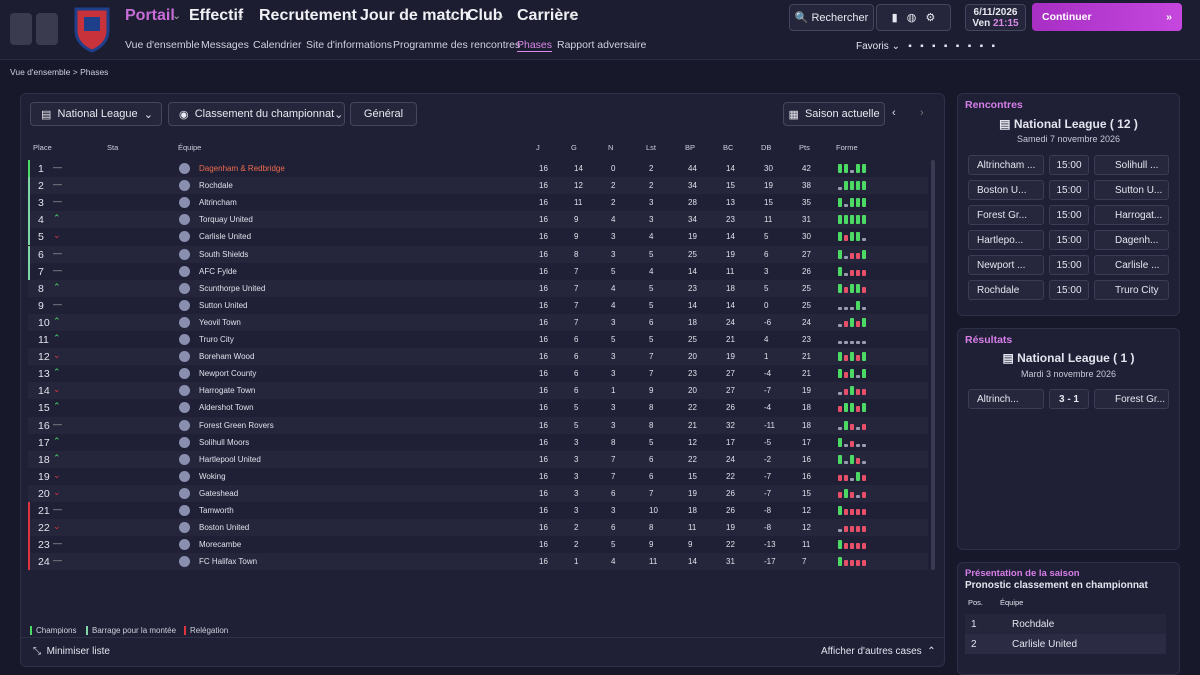  What do you see at coordinates (216, 339) in the screenshot?
I see `team-name: Truro City` at bounding box center [216, 339].